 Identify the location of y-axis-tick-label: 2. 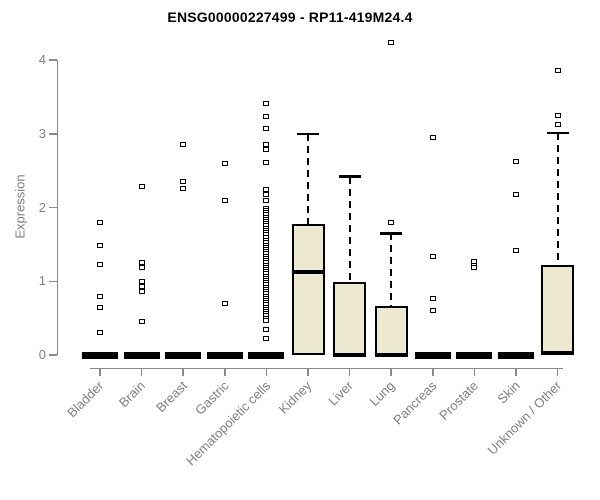
(42, 207).